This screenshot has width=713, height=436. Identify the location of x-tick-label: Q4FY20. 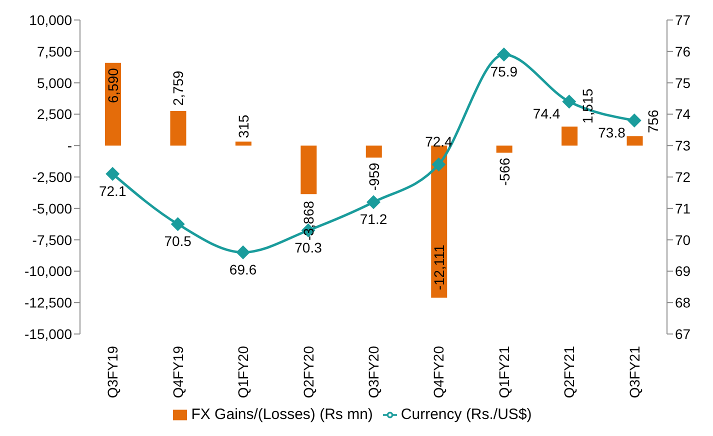
(438, 372).